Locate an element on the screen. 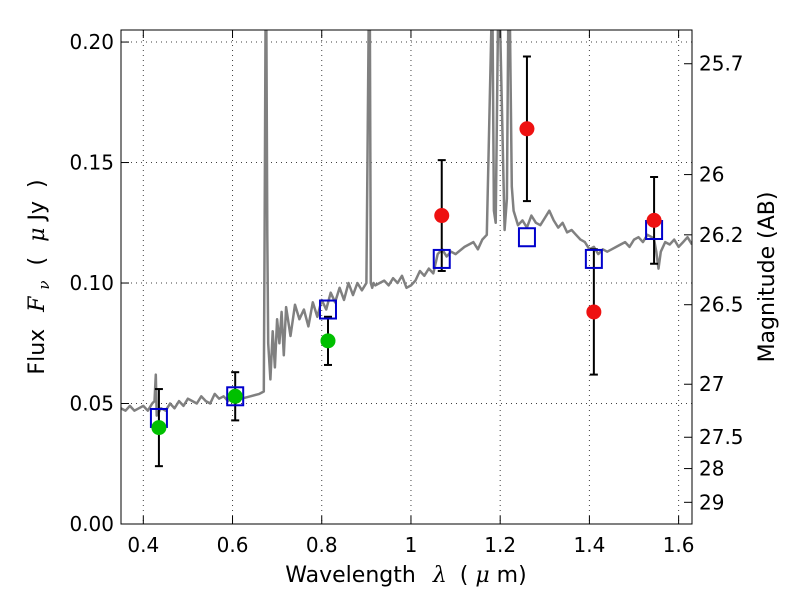 This screenshot has width=800, height=605. x-axis-label-lambda: λ is located at coordinates (439, 575).